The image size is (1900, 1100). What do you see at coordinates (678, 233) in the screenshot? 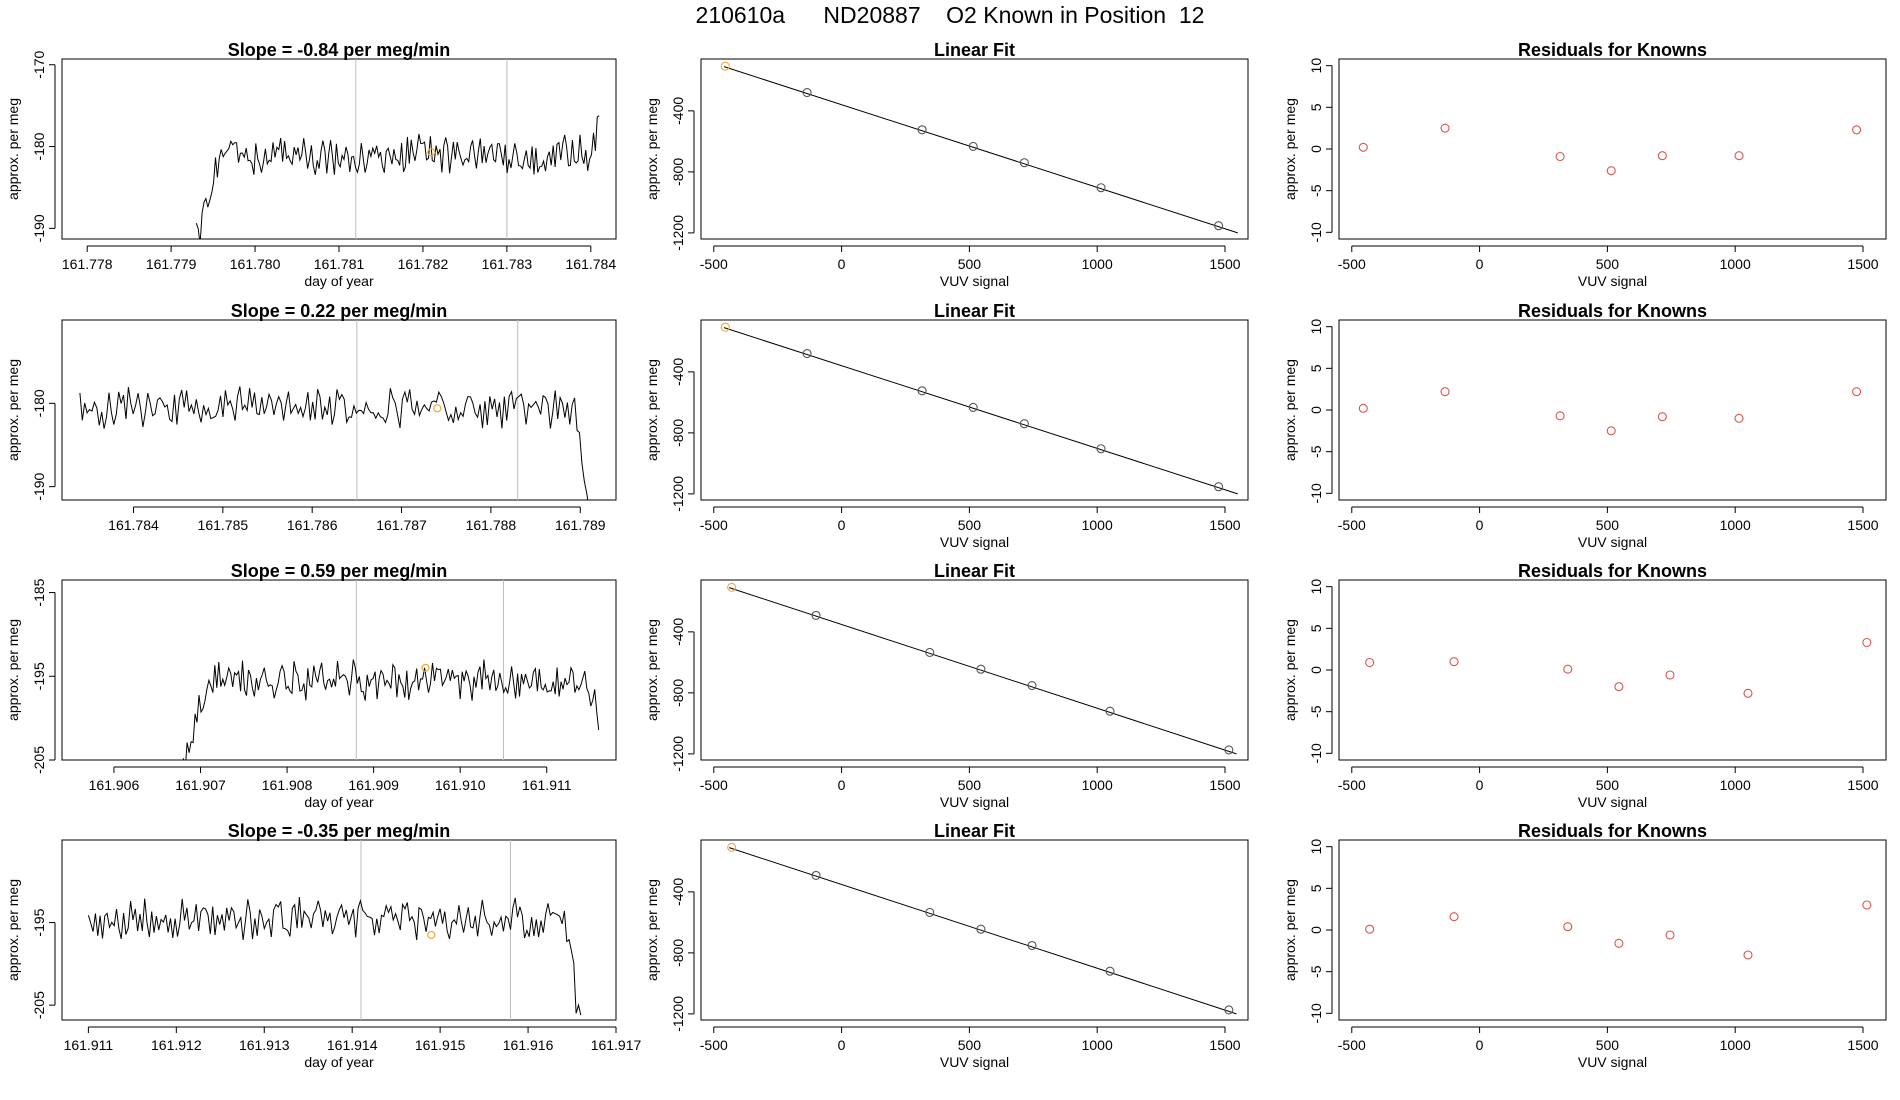
I see `row1-linearfit-y-tick-label: -1200` at bounding box center [678, 233].